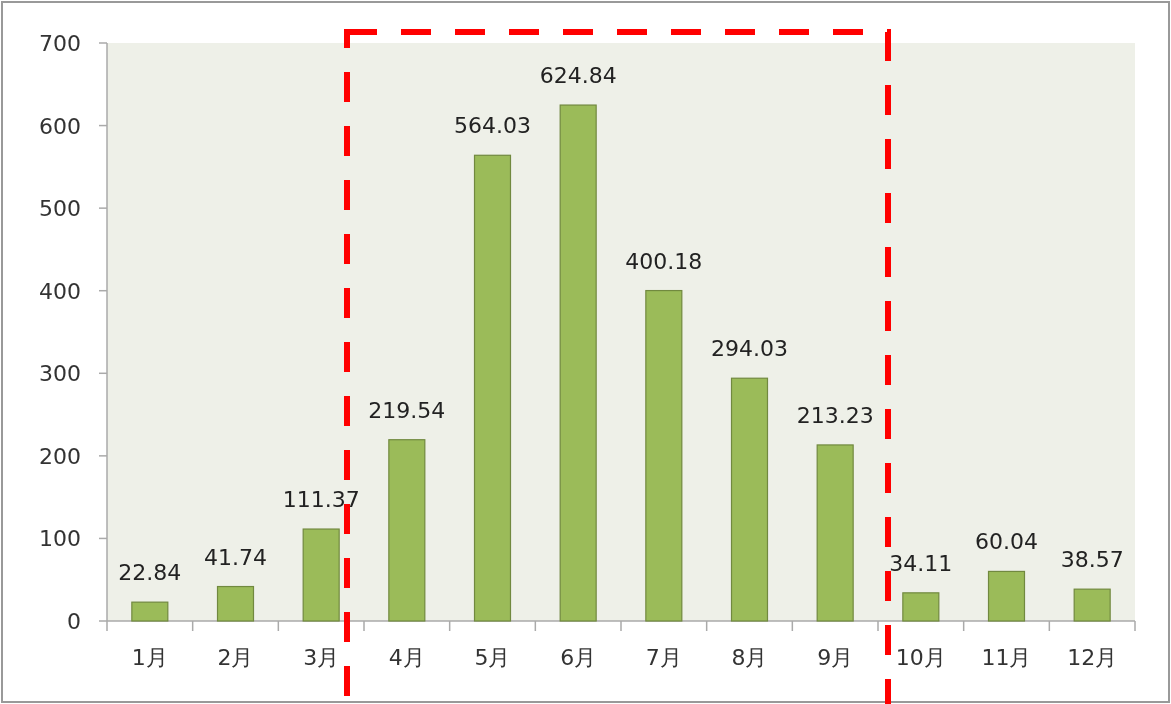 The width and height of the screenshot is (1171, 704). Describe the element at coordinates (492, 657) in the screenshot. I see `x-tick-label: 5月` at that location.